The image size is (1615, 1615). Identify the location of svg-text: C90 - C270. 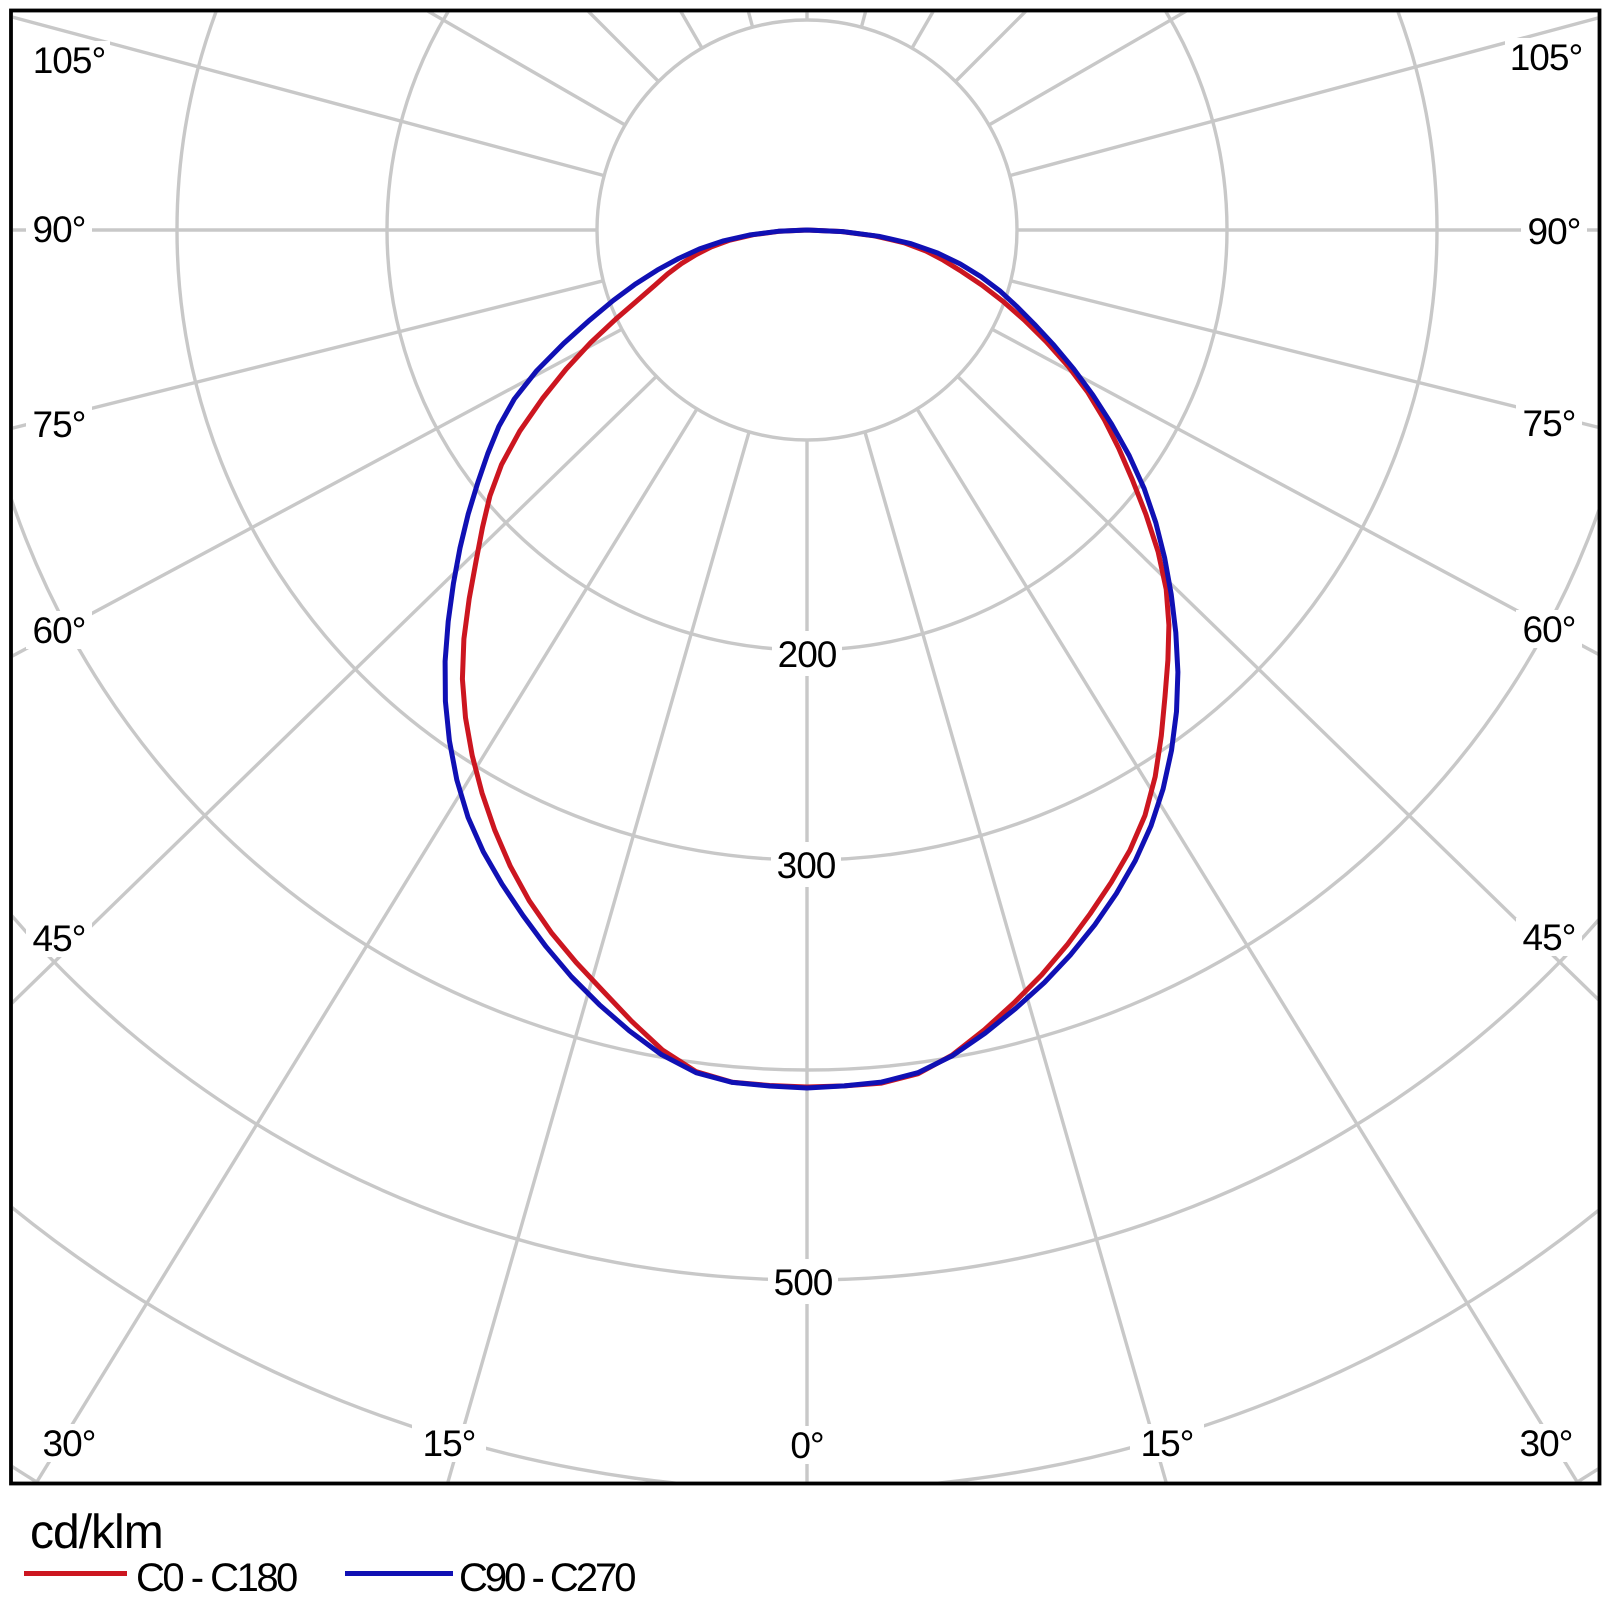
(547, 1578).